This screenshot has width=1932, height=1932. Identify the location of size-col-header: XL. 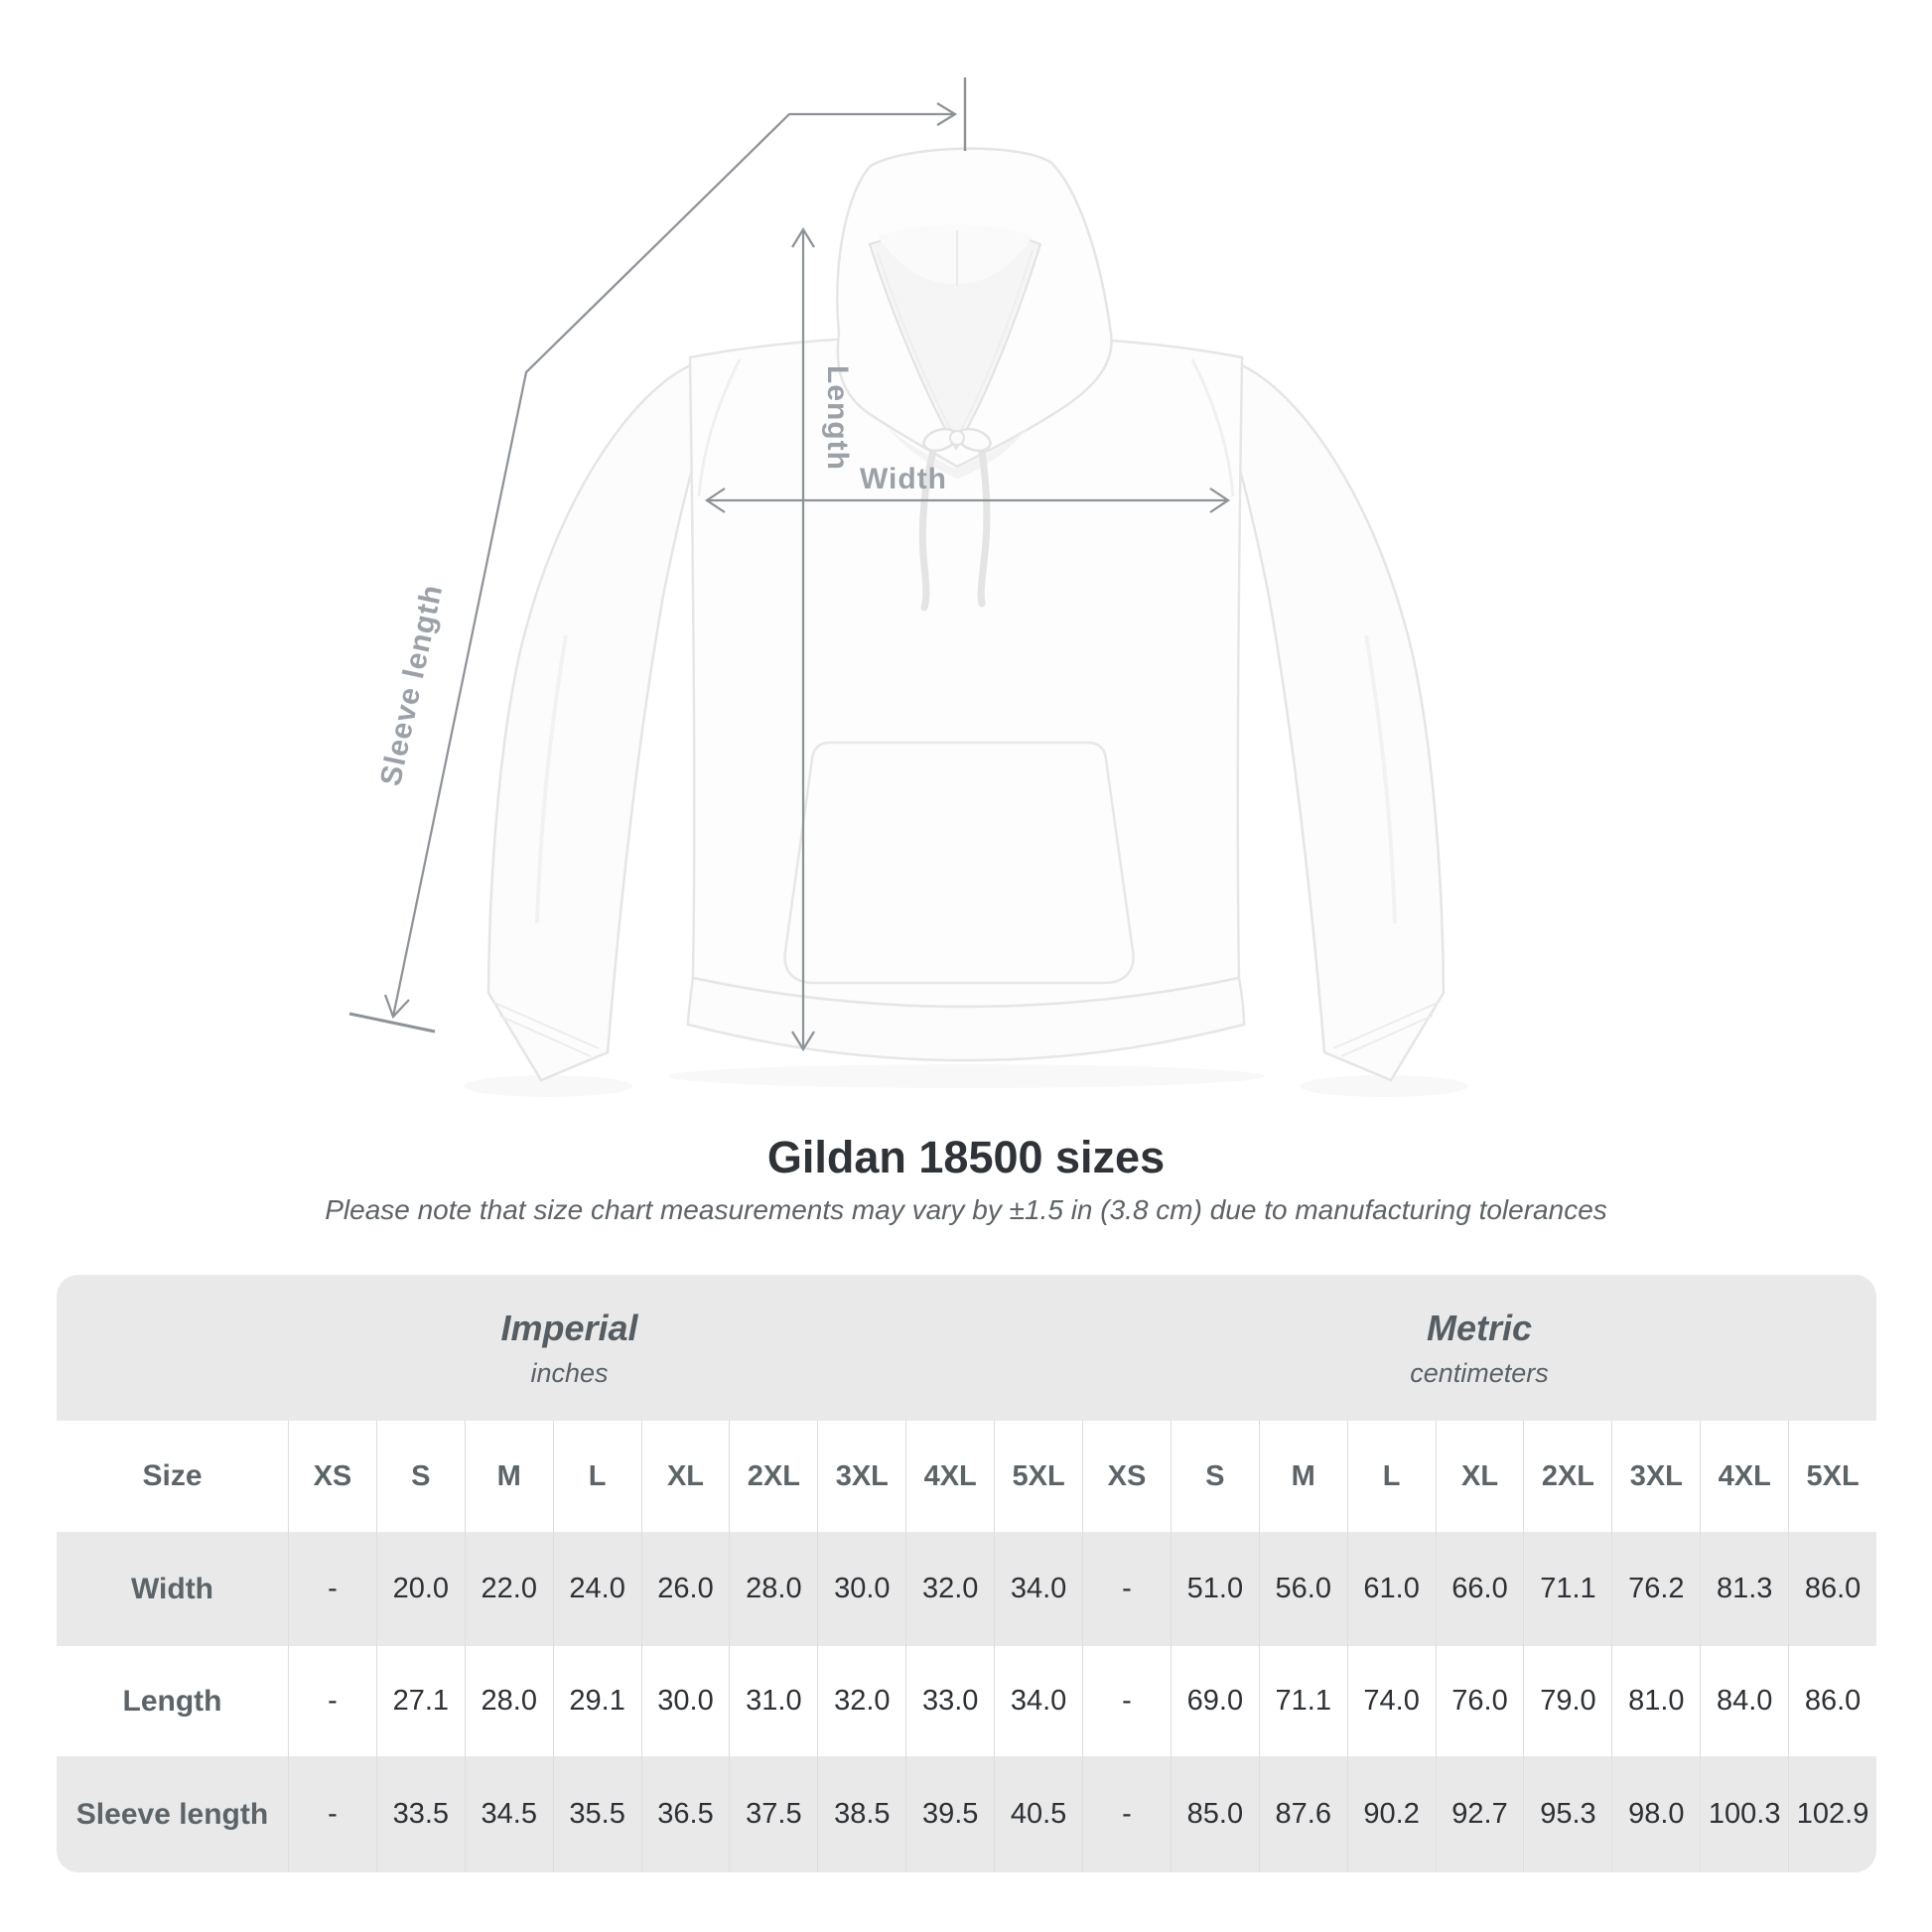
(685, 1477).